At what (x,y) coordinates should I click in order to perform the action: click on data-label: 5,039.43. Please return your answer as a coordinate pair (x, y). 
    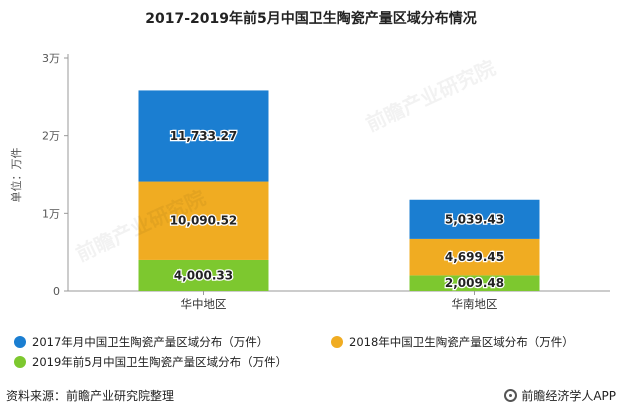
    Looking at the image, I should click on (474, 219).